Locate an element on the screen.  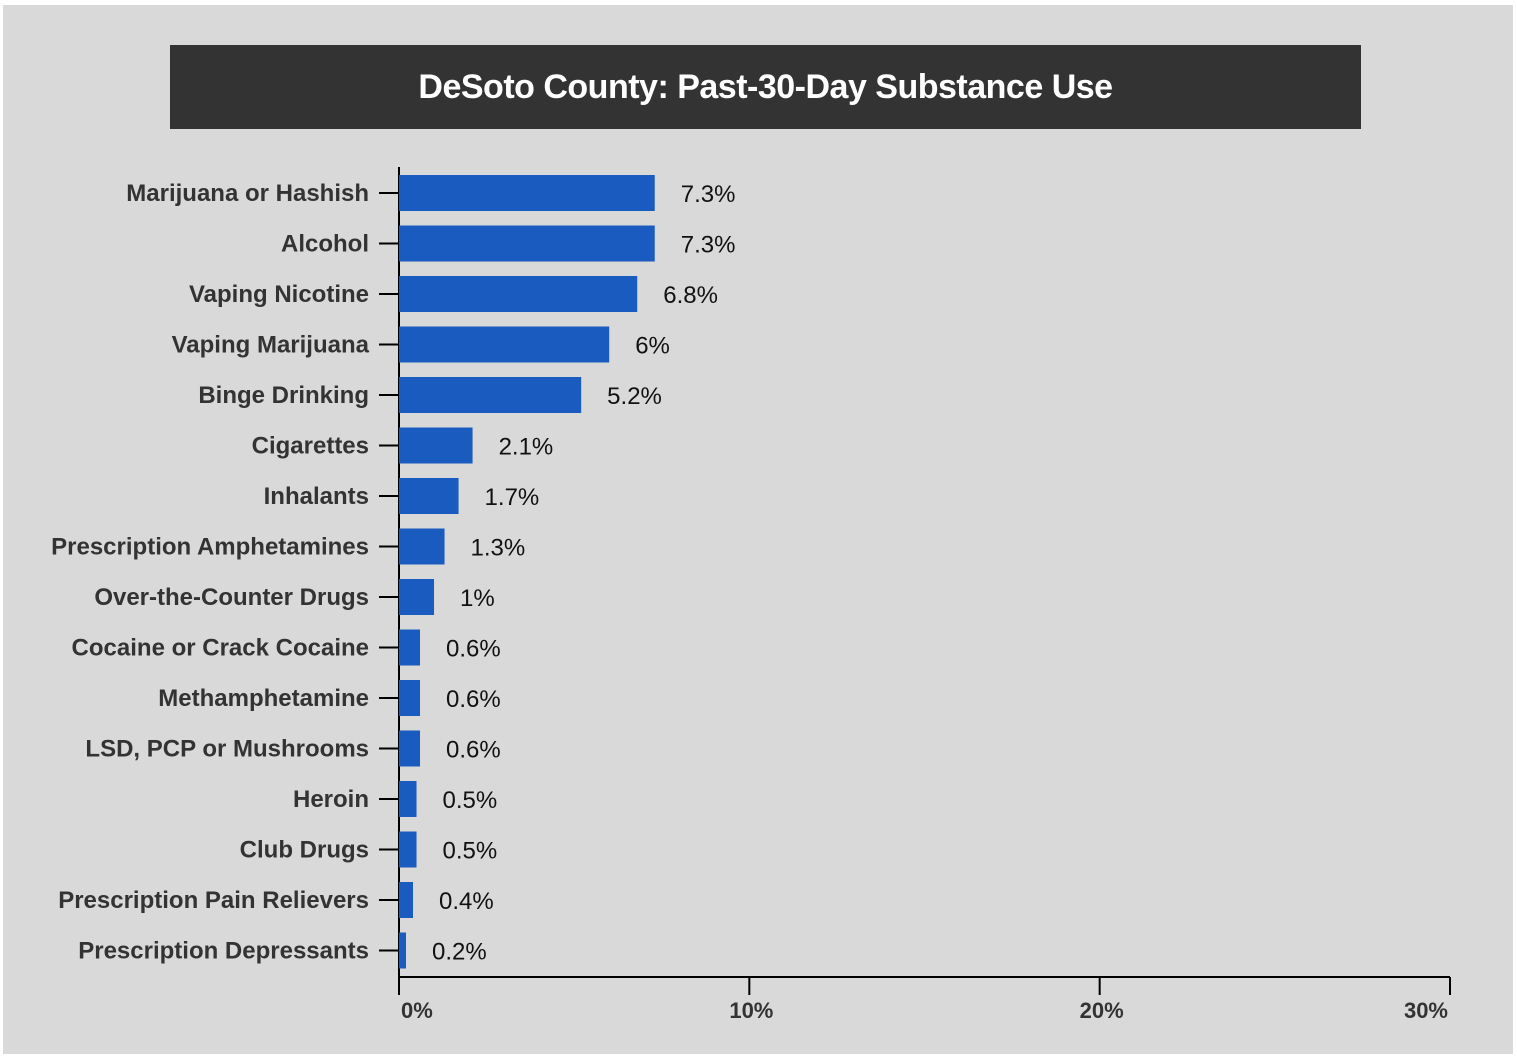
category-label: Methamphetamine is located at coordinates (263, 698).